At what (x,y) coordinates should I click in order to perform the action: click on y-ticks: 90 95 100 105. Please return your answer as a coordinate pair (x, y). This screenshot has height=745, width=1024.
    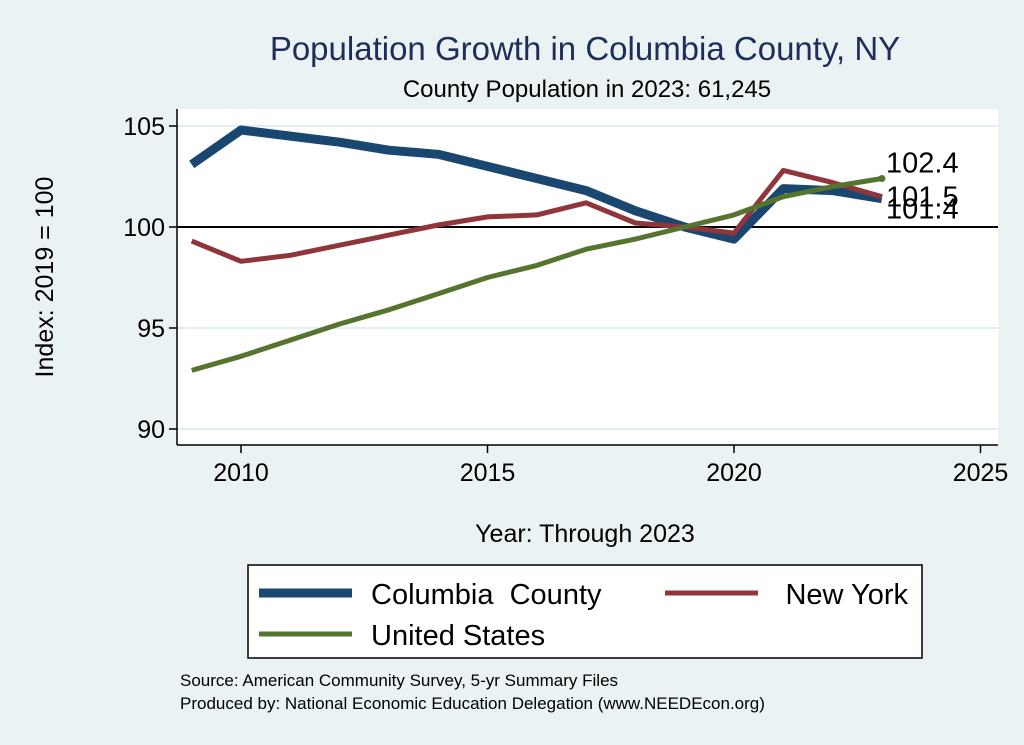
    Looking at the image, I should click on (150, 278).